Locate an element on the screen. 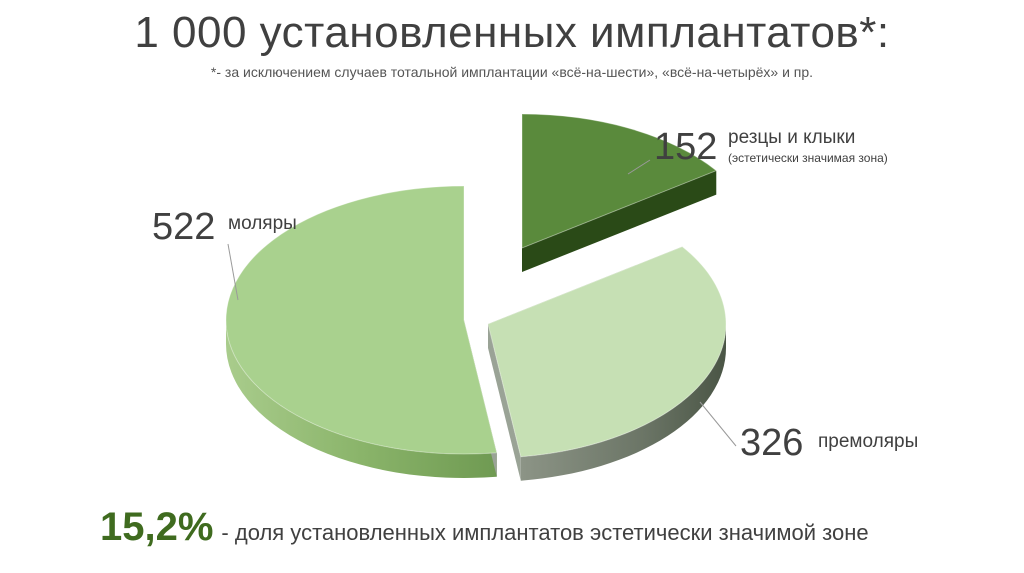 This screenshot has width=1024, height=573. slice-molars is located at coordinates (361, 331).